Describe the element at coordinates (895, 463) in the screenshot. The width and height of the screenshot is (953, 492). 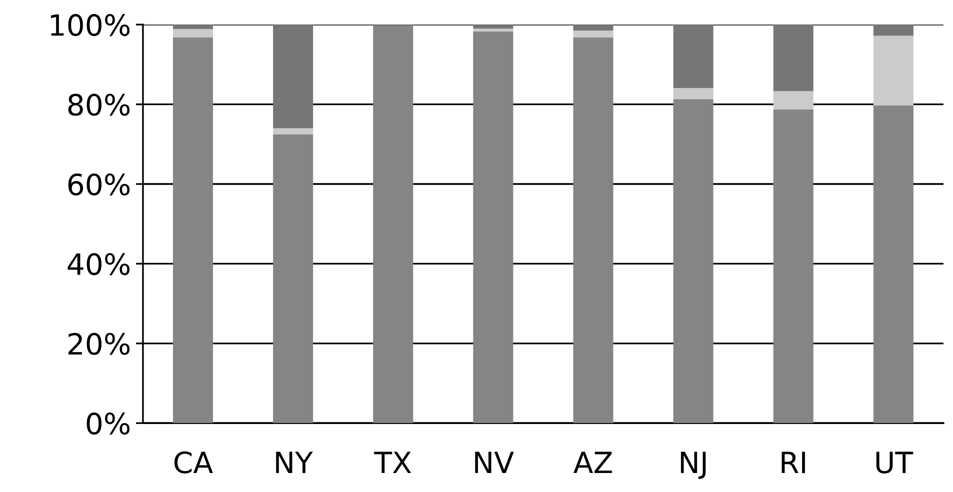
I see `x-tick-label: UT` at that location.